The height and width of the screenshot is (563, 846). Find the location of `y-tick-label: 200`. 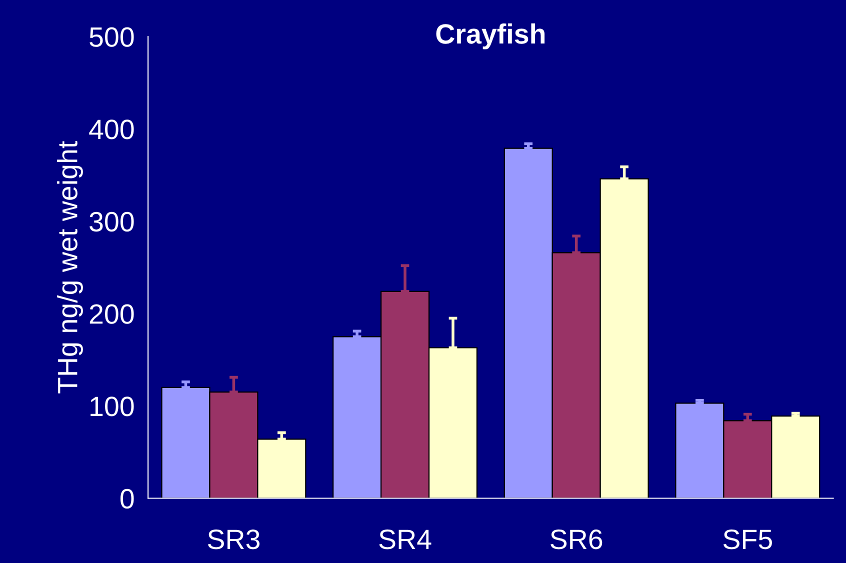

y-tick-label: 200 is located at coordinates (112, 314).